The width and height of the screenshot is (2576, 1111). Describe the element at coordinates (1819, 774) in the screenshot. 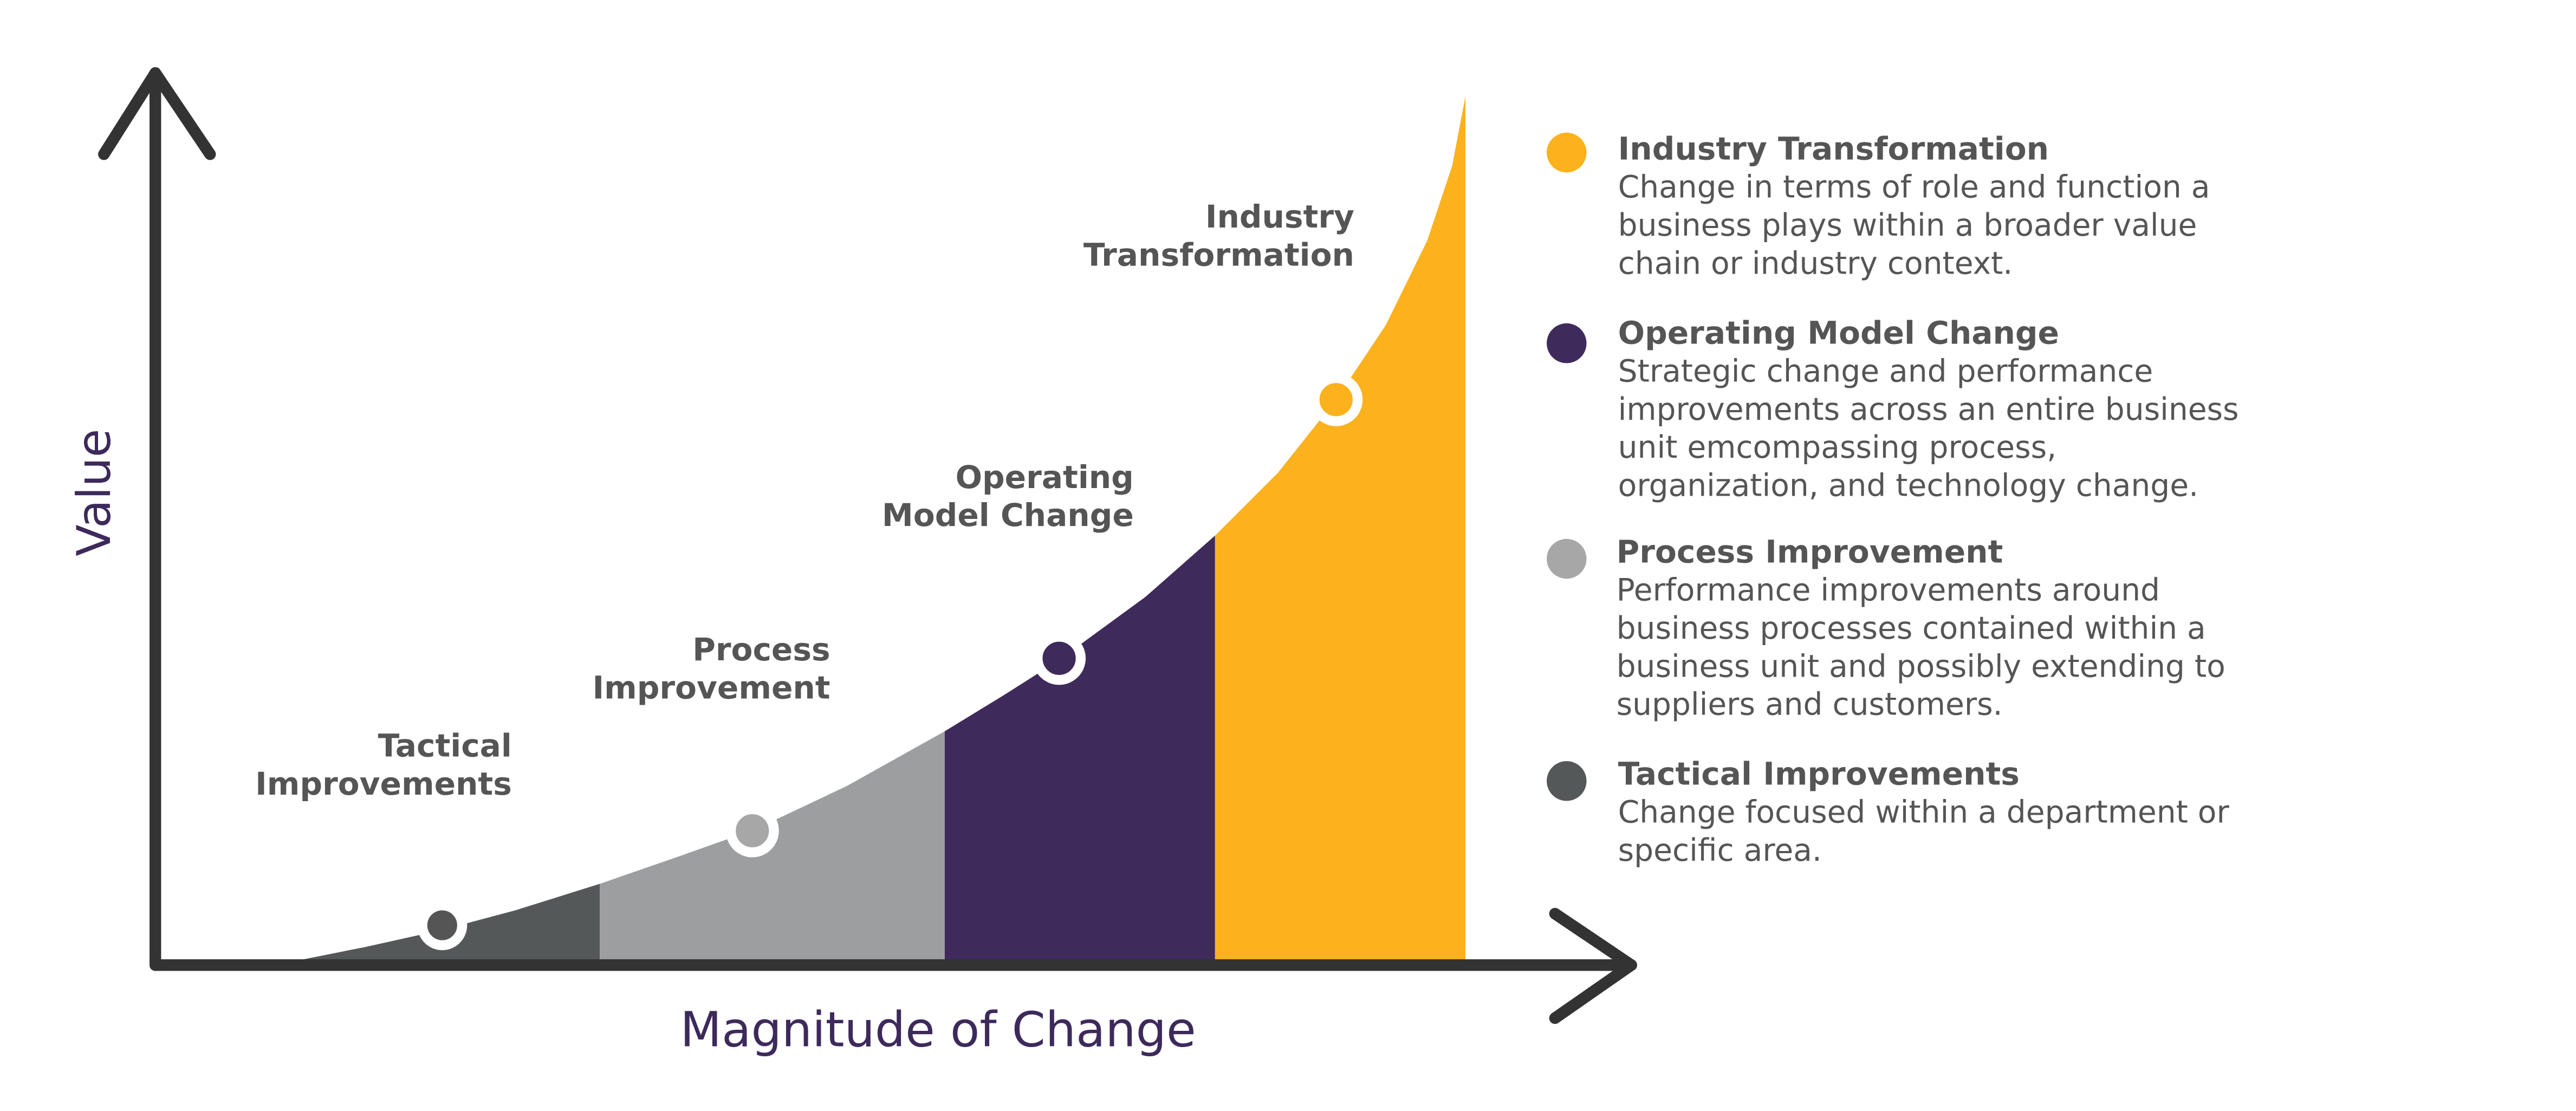

I see `legend-title: Tactical Improvements` at that location.